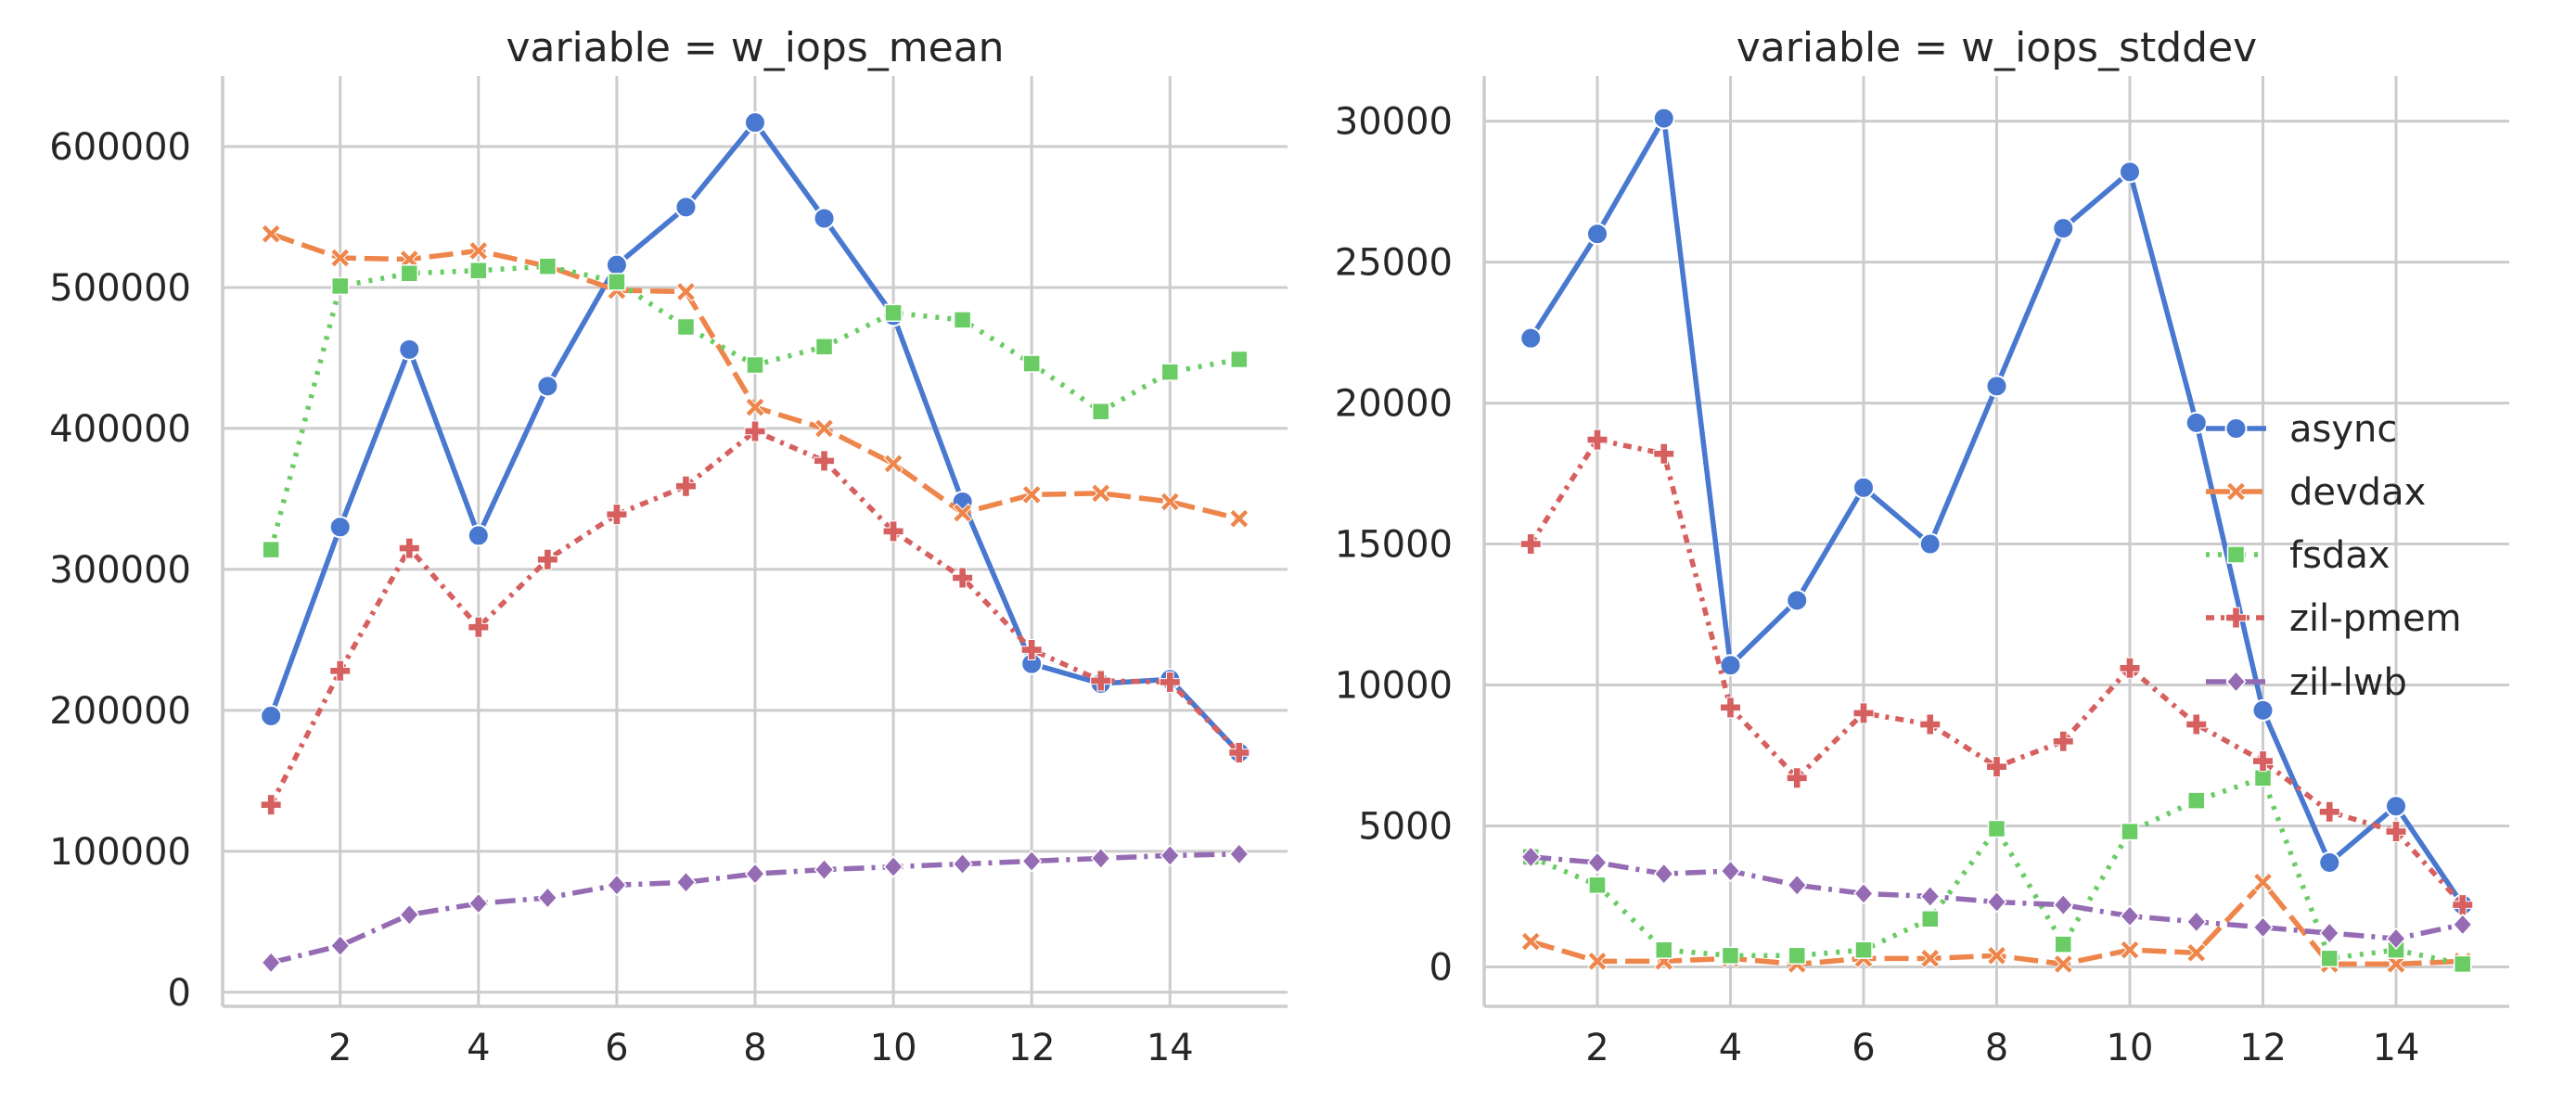 Image resolution: width=2576 pixels, height=1113 pixels. What do you see at coordinates (340, 1048) in the screenshot?
I see `x-tick-label: 2` at bounding box center [340, 1048].